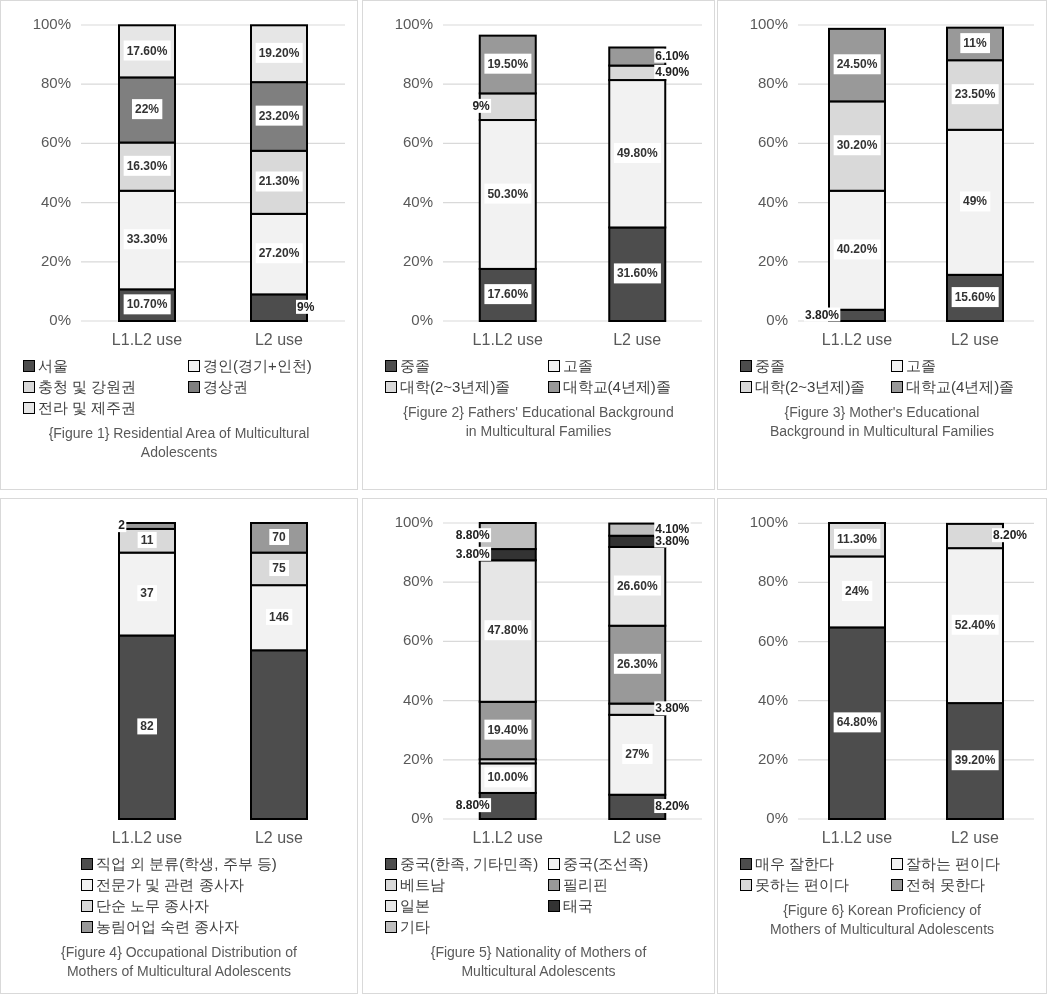 The height and width of the screenshot is (994, 1047). What do you see at coordinates (508, 63) in the screenshot?
I see `data-label: 19.50%` at bounding box center [508, 63].